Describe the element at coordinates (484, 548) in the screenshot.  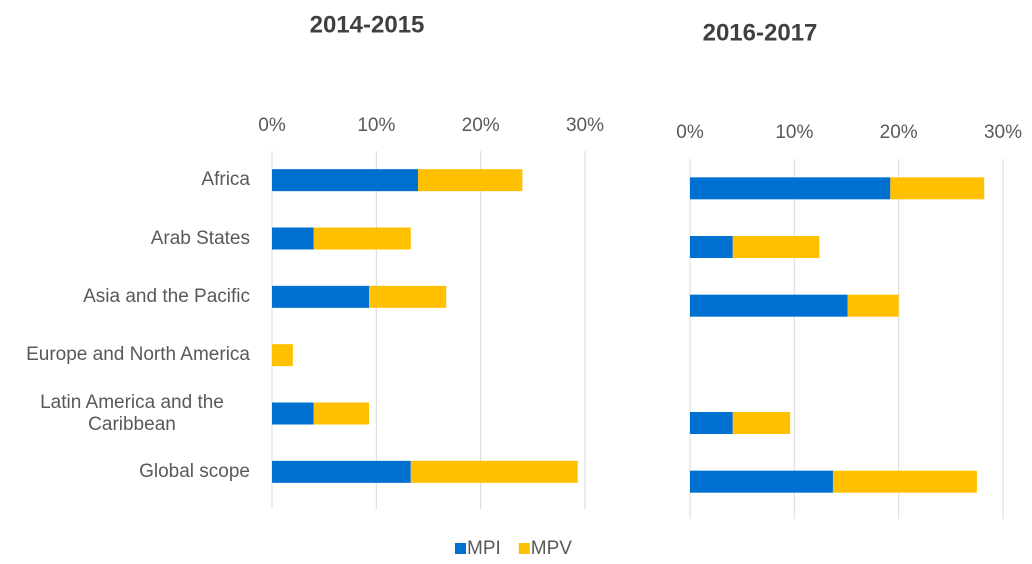
I see `legend-label: MPI` at that location.